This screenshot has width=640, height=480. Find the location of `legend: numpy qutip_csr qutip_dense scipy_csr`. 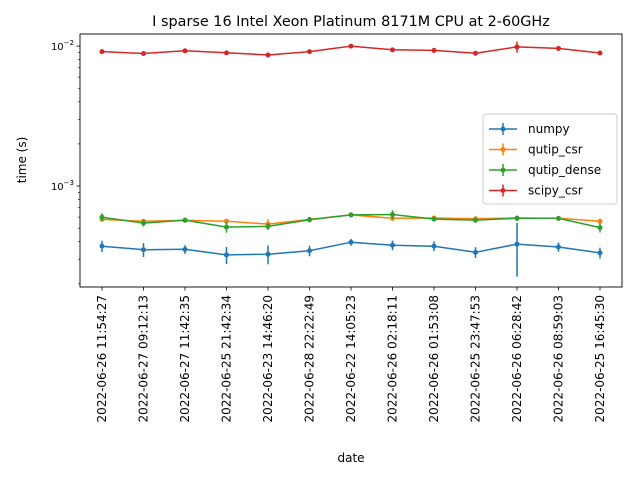

legend: numpy qutip_csr qutip_dense scipy_csr is located at coordinates (550, 159).